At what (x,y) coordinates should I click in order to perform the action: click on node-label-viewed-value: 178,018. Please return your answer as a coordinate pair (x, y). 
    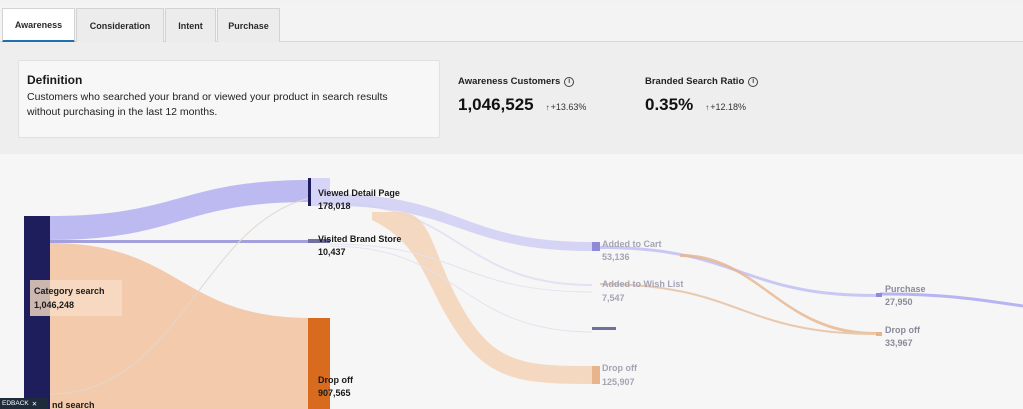
    Looking at the image, I should click on (334, 206).